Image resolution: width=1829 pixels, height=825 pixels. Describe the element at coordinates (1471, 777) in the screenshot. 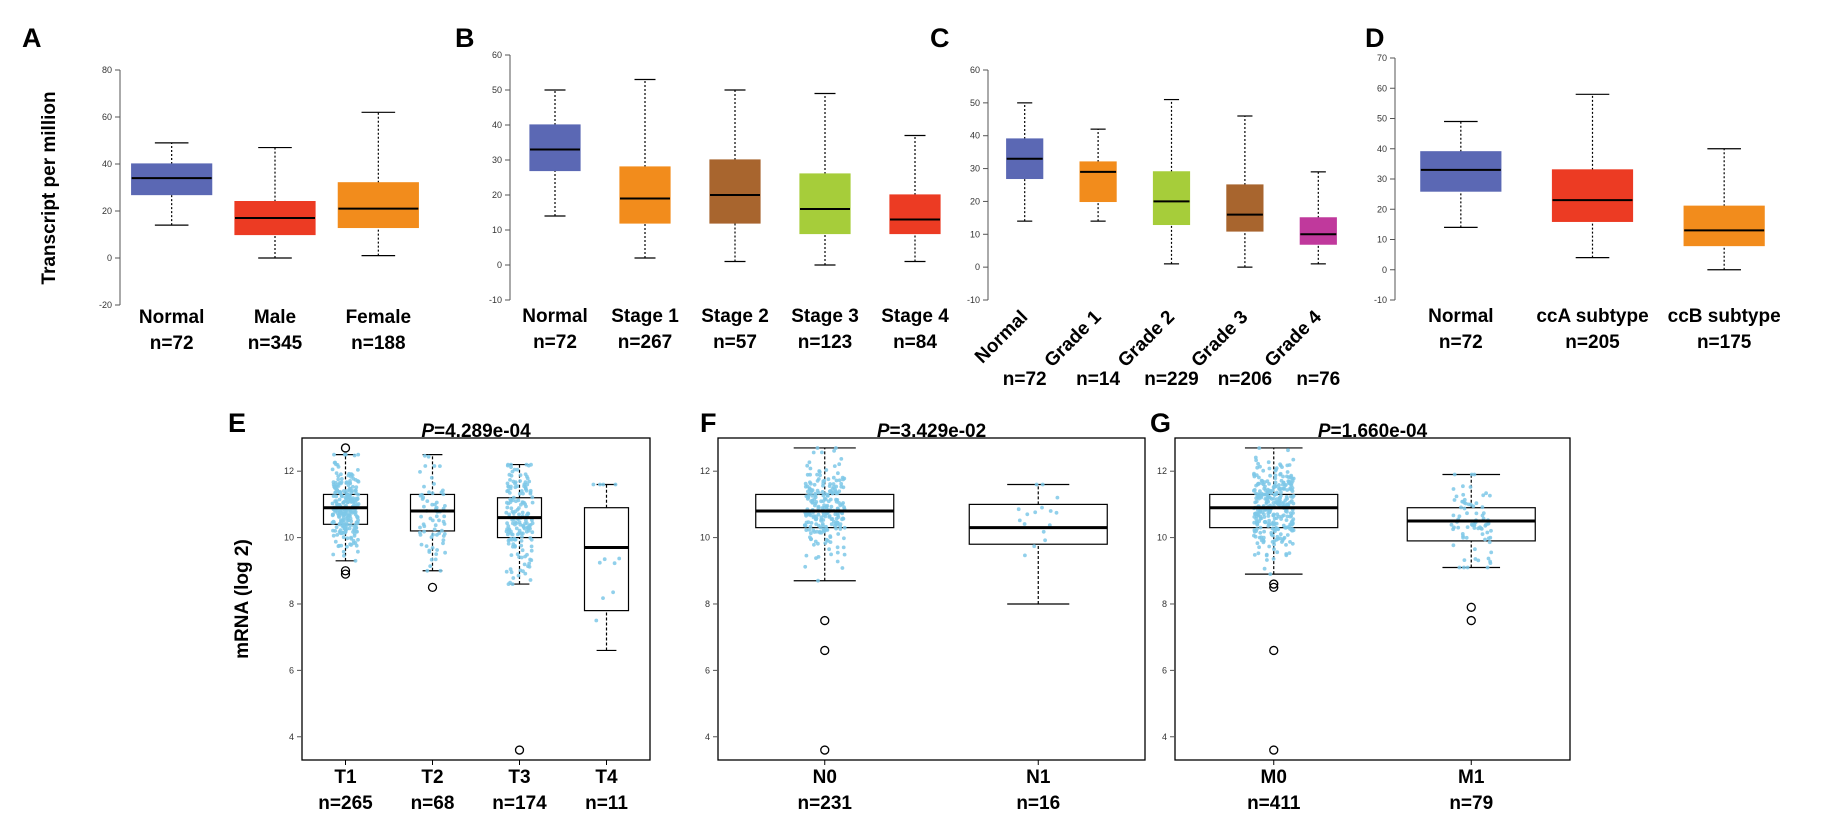

I see `category-label: M1` at that location.